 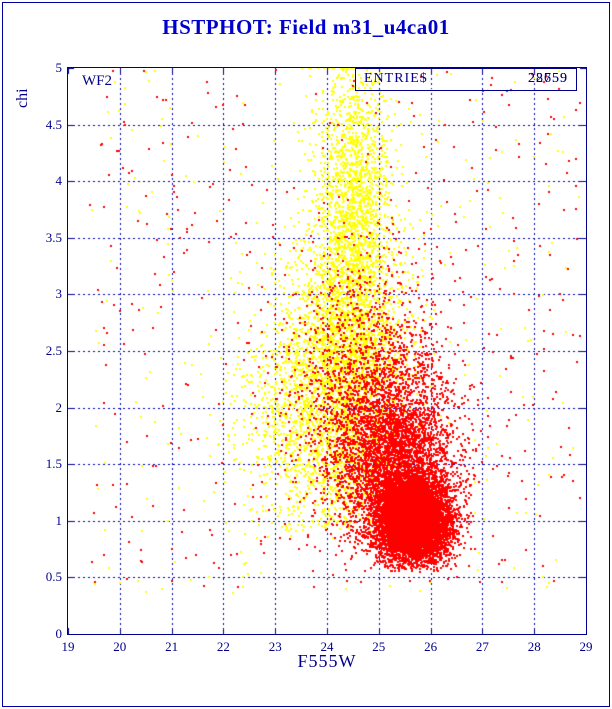 I want to click on y-tick-label: 4.5, so click(x=53, y=124).